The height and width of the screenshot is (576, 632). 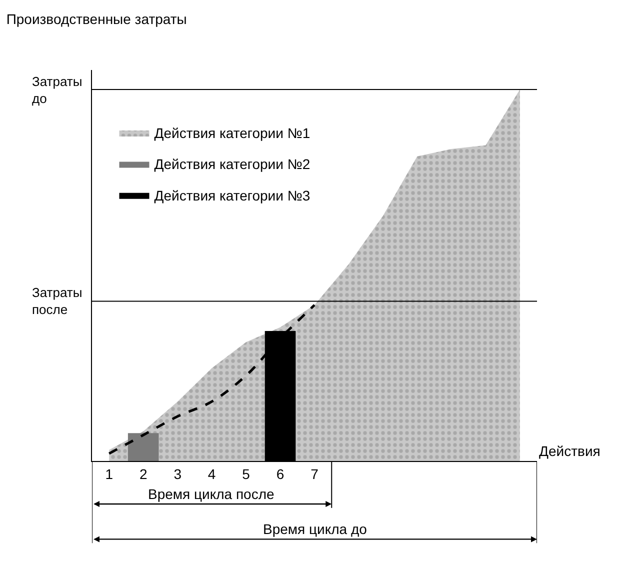 What do you see at coordinates (143, 474) in the screenshot?
I see `x-tick-label: 2` at bounding box center [143, 474].